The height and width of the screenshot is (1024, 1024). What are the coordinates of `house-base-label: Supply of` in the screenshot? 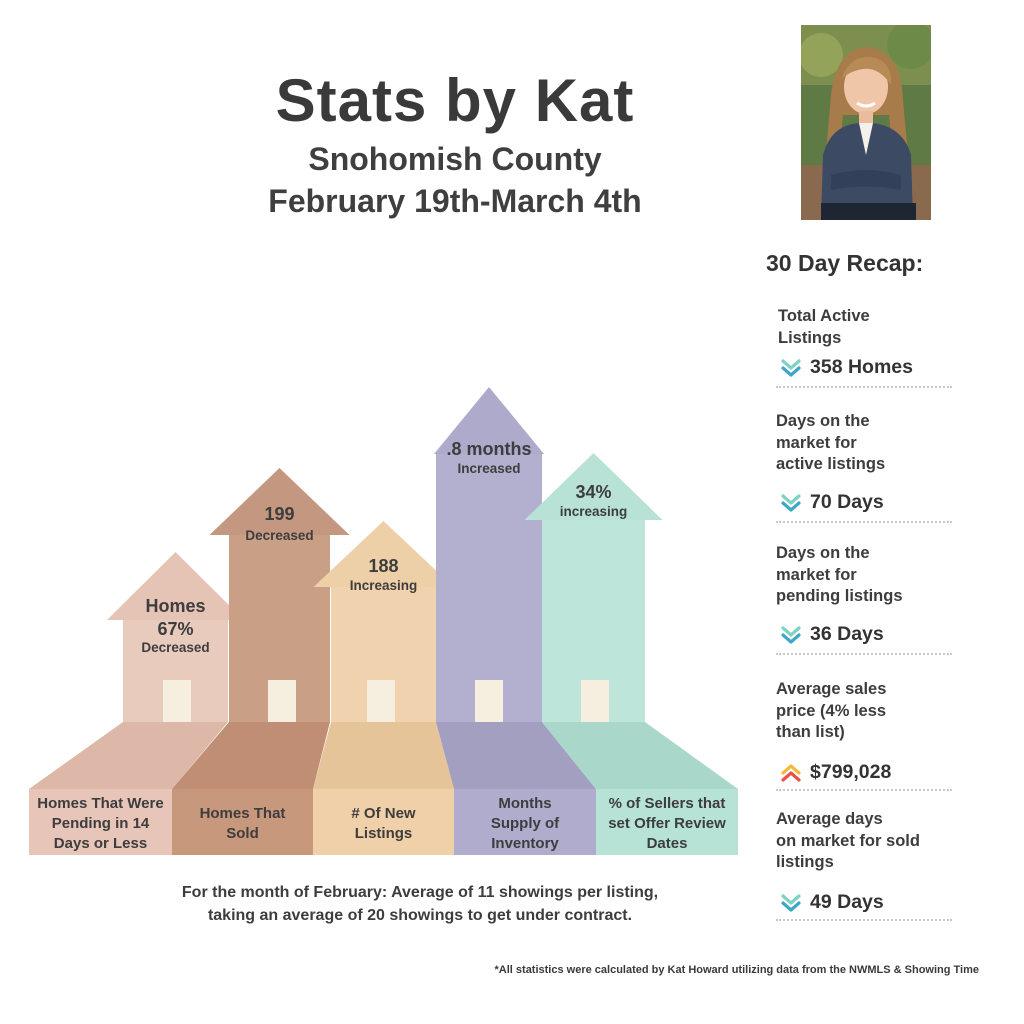 It's located at (525, 823).